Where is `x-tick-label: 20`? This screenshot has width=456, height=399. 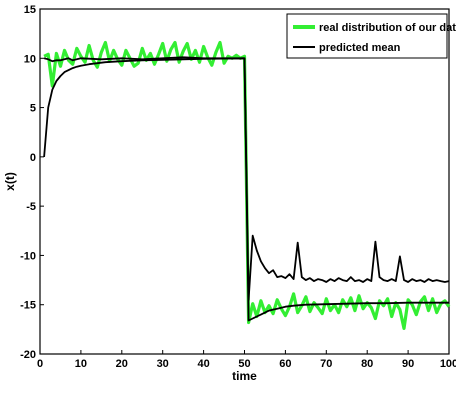 x-tick-label: 20 is located at coordinates (122, 364).